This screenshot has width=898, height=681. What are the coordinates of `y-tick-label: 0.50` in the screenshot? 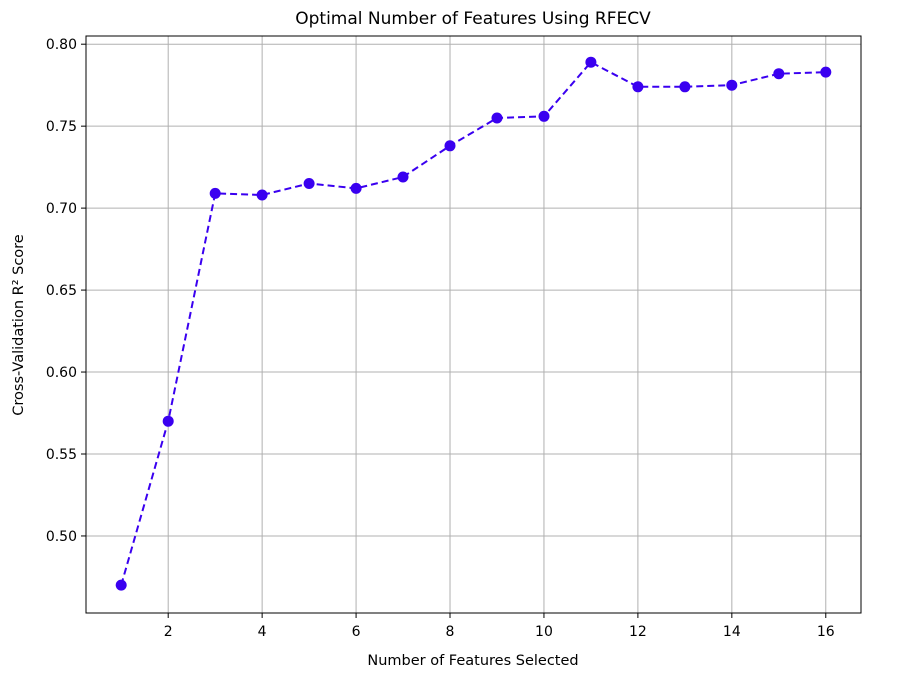 It's located at (61, 537).